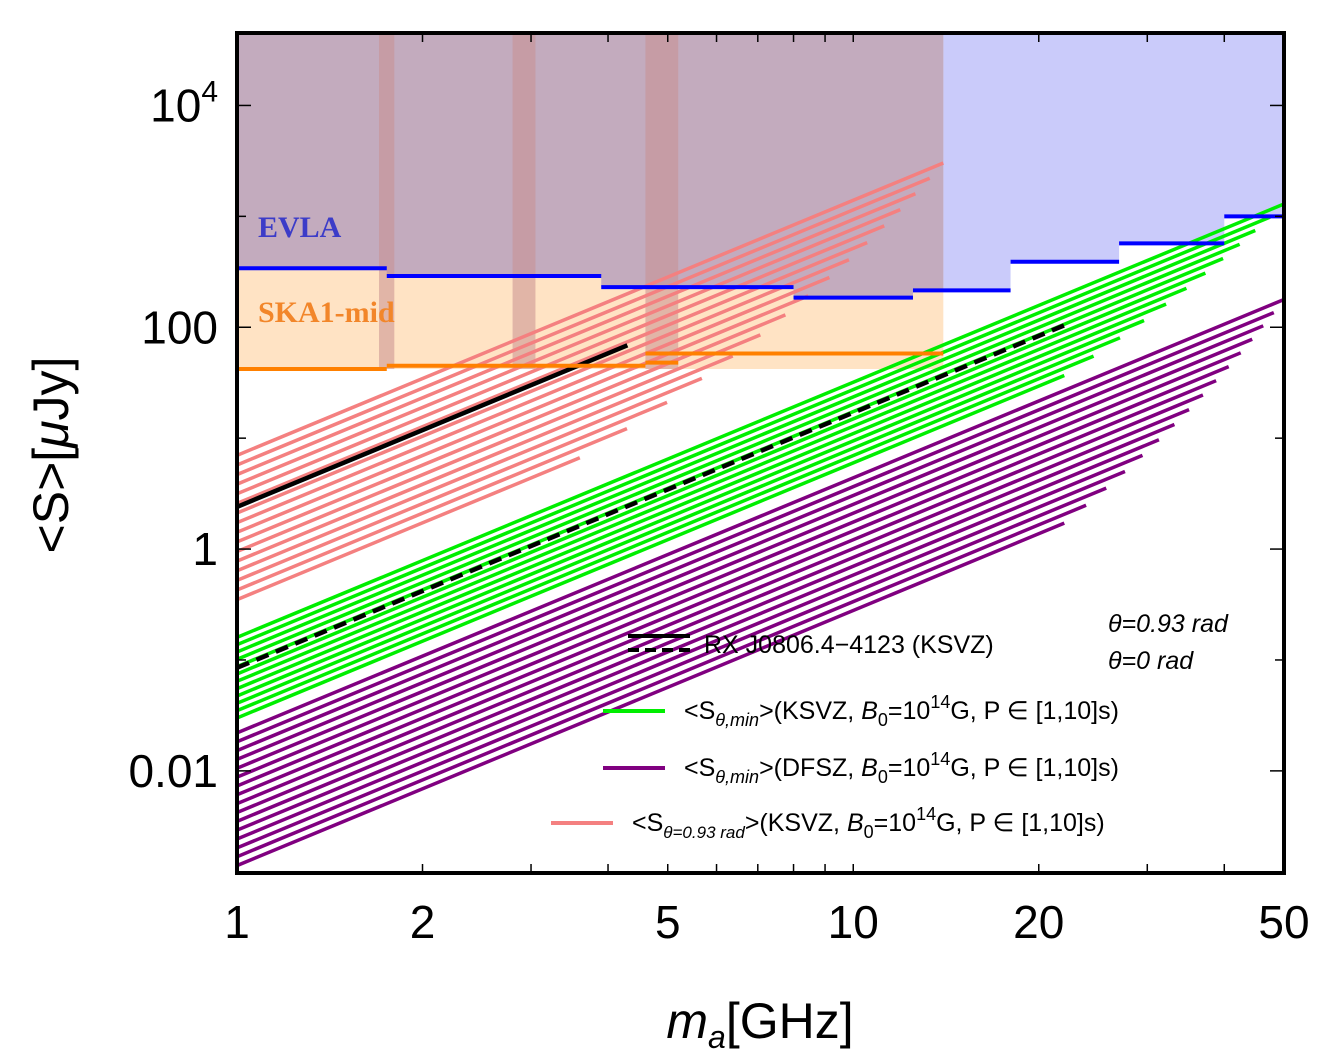 This screenshot has height=1062, width=1330. I want to click on legend-theta093-note: θ=0.93 rad, so click(1168, 624).